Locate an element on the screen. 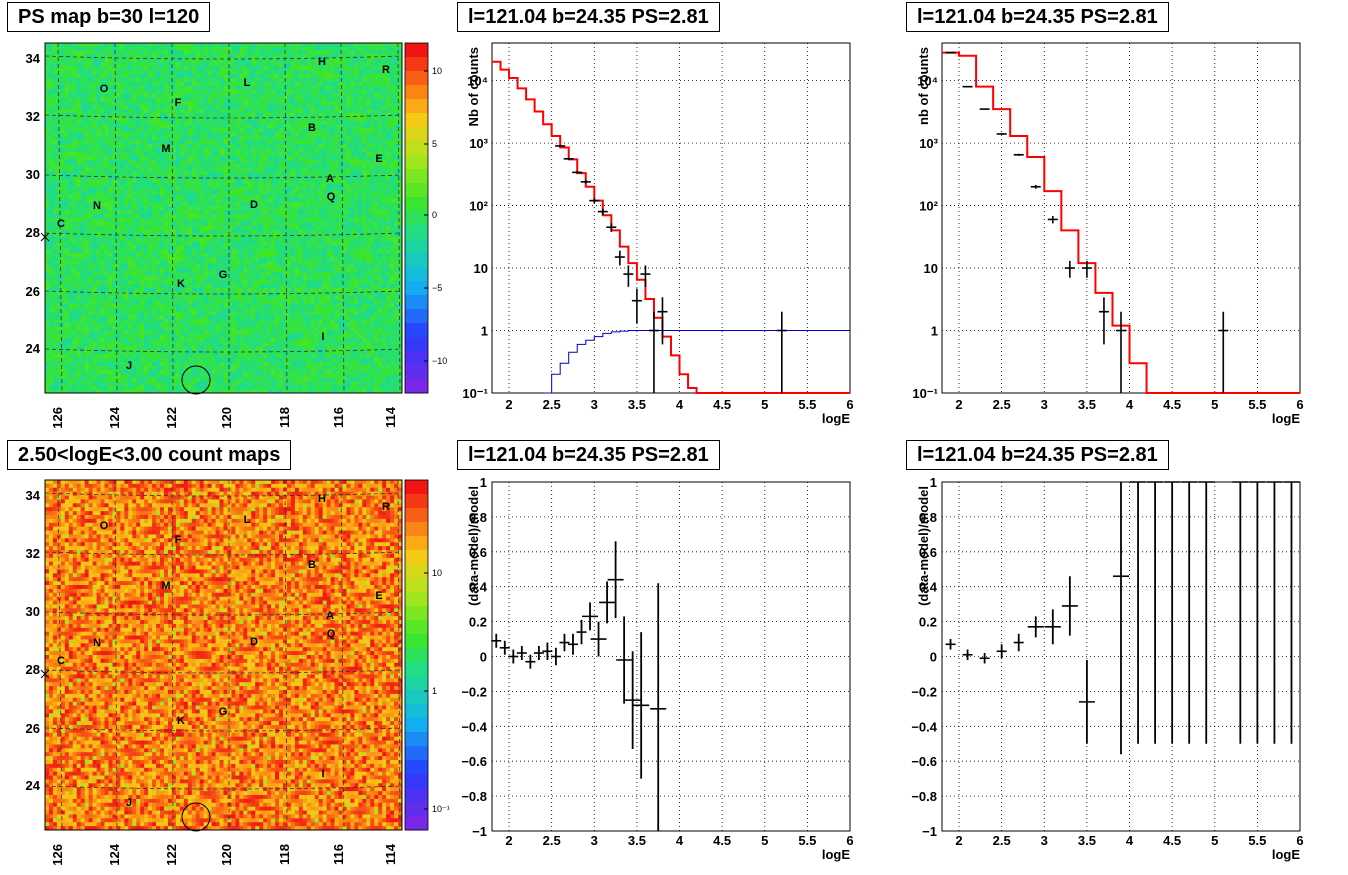  colorbar-tick-label: 10 is located at coordinates (437, 71).